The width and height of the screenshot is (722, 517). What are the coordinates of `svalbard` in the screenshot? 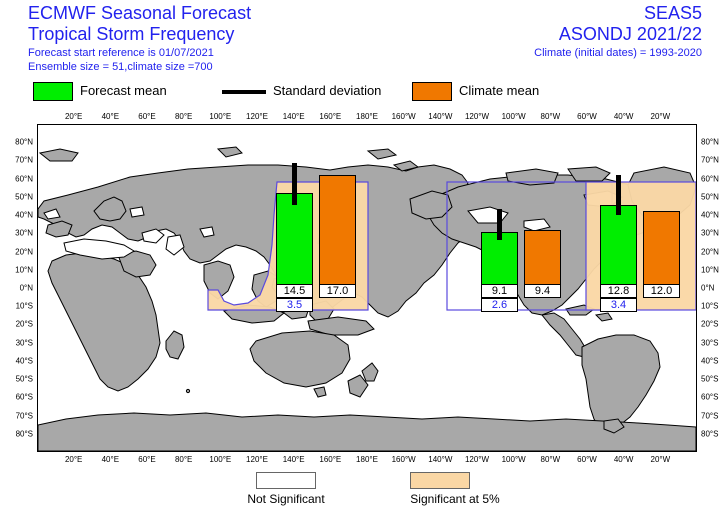 It's located at (58, 155).